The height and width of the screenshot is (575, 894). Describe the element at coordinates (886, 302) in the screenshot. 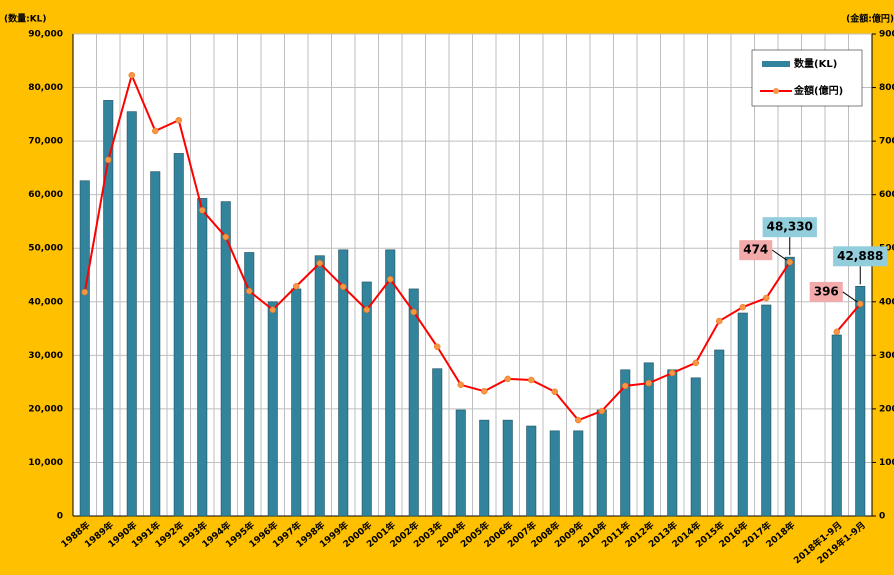

I see `y2-tick-label: 400` at that location.